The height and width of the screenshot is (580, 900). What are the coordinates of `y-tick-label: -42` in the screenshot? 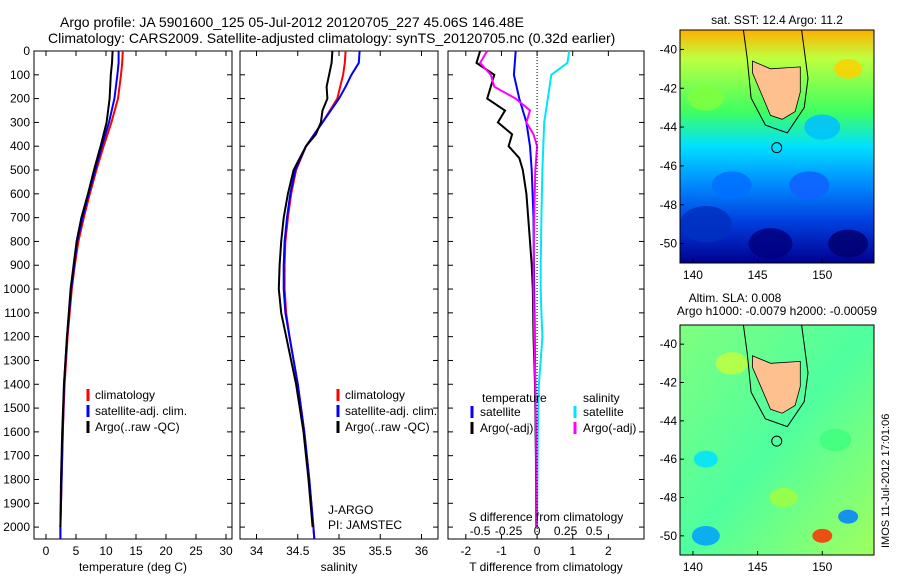 It's located at (669, 383).